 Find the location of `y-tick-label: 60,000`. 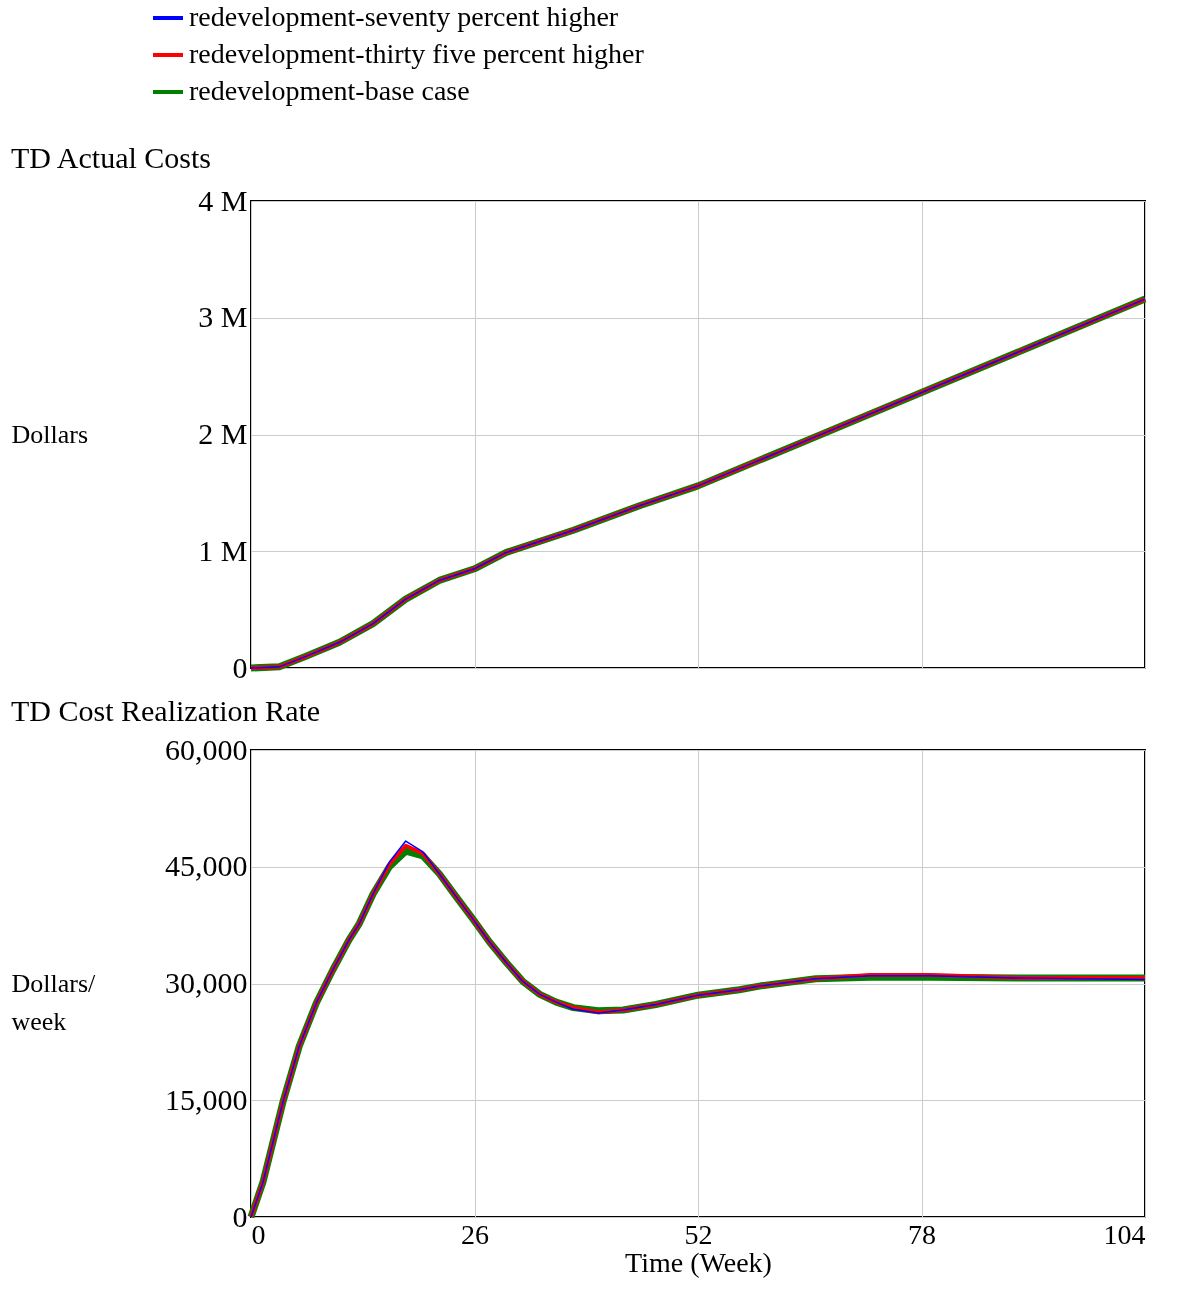

y-tick-label: 60,000 is located at coordinates (206, 749).